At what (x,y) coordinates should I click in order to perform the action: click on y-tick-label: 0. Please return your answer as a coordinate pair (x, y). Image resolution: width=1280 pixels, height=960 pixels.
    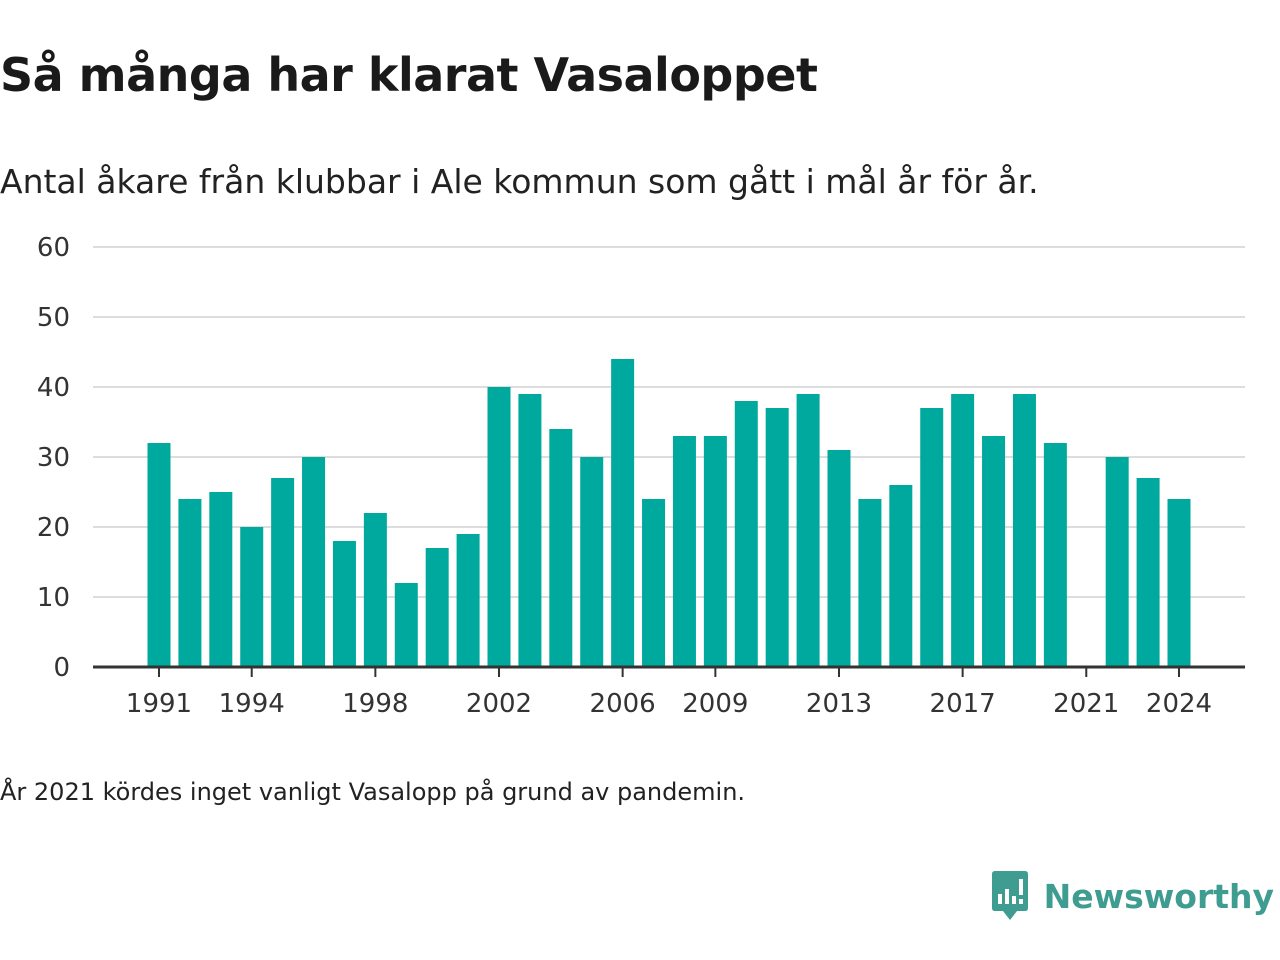
    Looking at the image, I should click on (61, 668).